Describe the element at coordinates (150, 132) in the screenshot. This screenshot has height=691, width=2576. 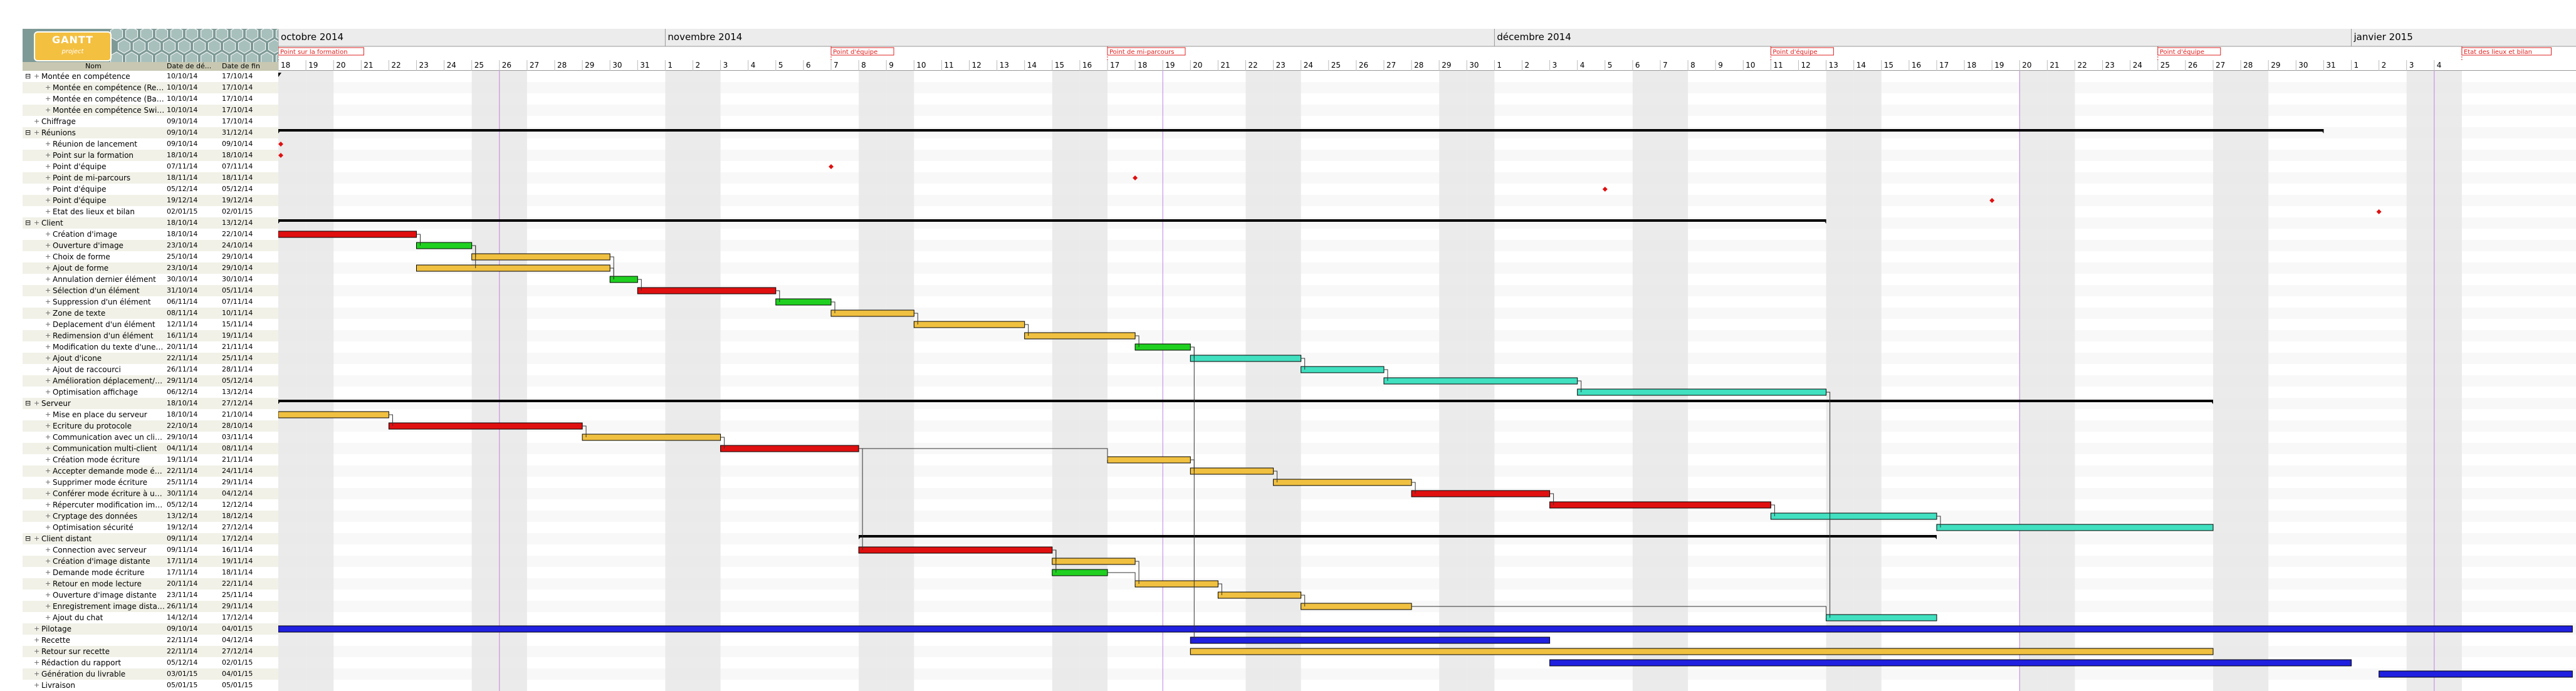
I see `task-row: ⊟ + Réunions 09/10/14 31/12/14` at that location.